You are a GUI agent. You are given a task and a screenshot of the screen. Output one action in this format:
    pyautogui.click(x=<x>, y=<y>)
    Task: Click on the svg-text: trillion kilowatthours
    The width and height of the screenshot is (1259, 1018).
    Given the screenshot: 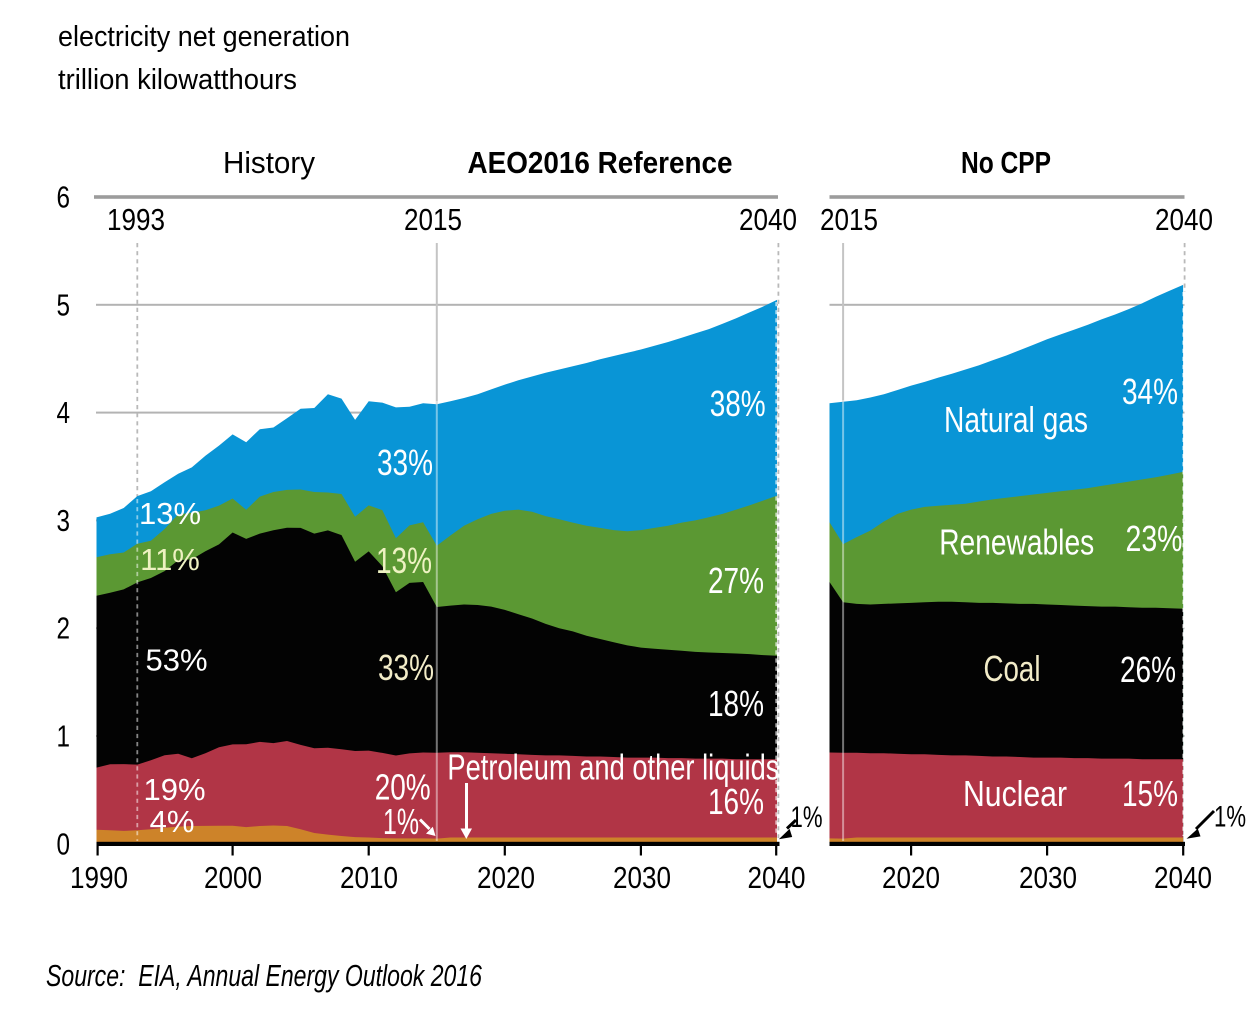 What is the action you would take?
    pyautogui.click(x=177, y=80)
    